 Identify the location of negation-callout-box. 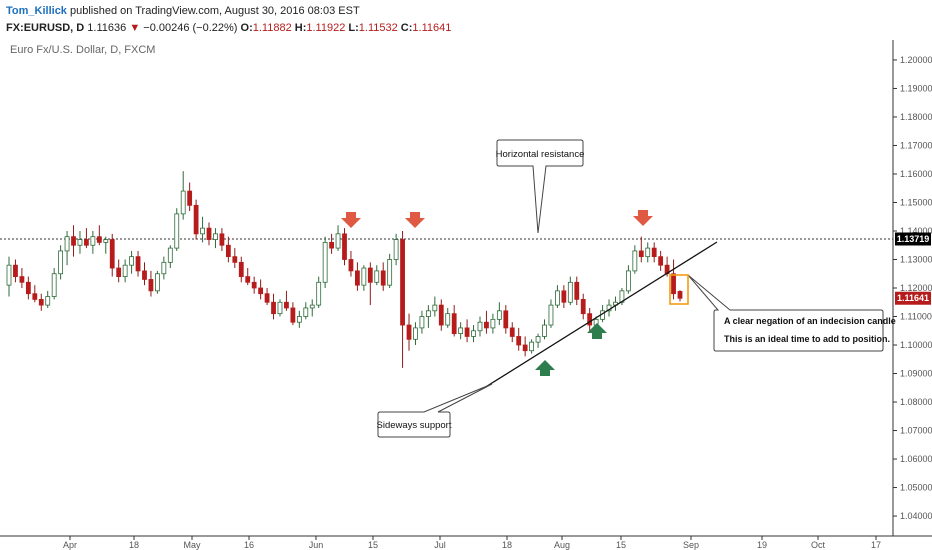
(785, 313).